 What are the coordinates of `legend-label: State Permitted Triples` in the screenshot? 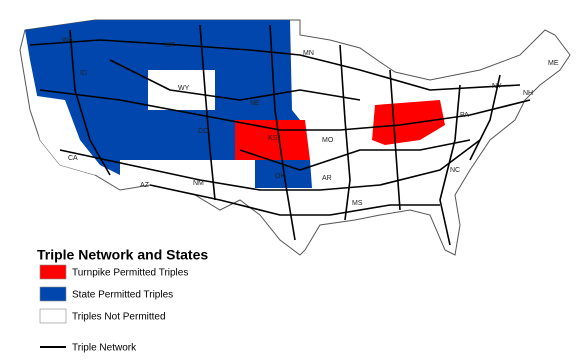 It's located at (122, 295).